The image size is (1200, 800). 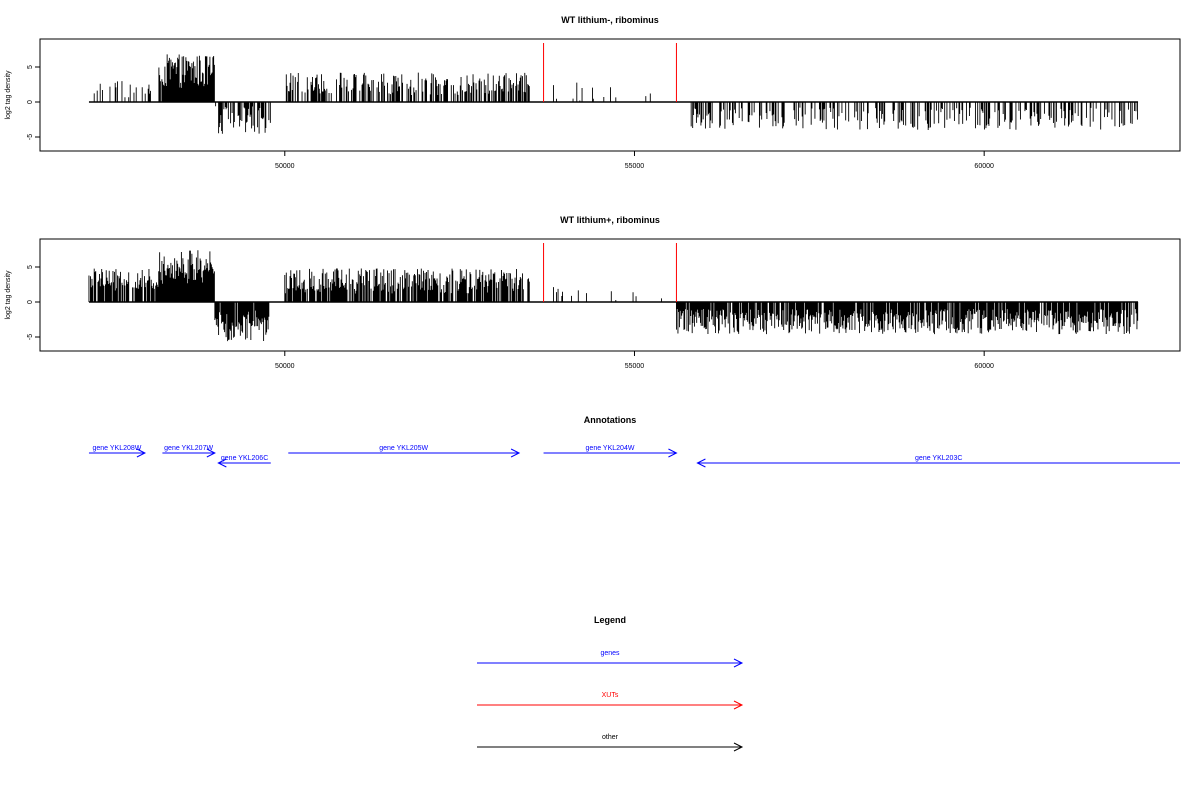 I want to click on gene-arrow: gene YKL206C, so click(x=244, y=461).